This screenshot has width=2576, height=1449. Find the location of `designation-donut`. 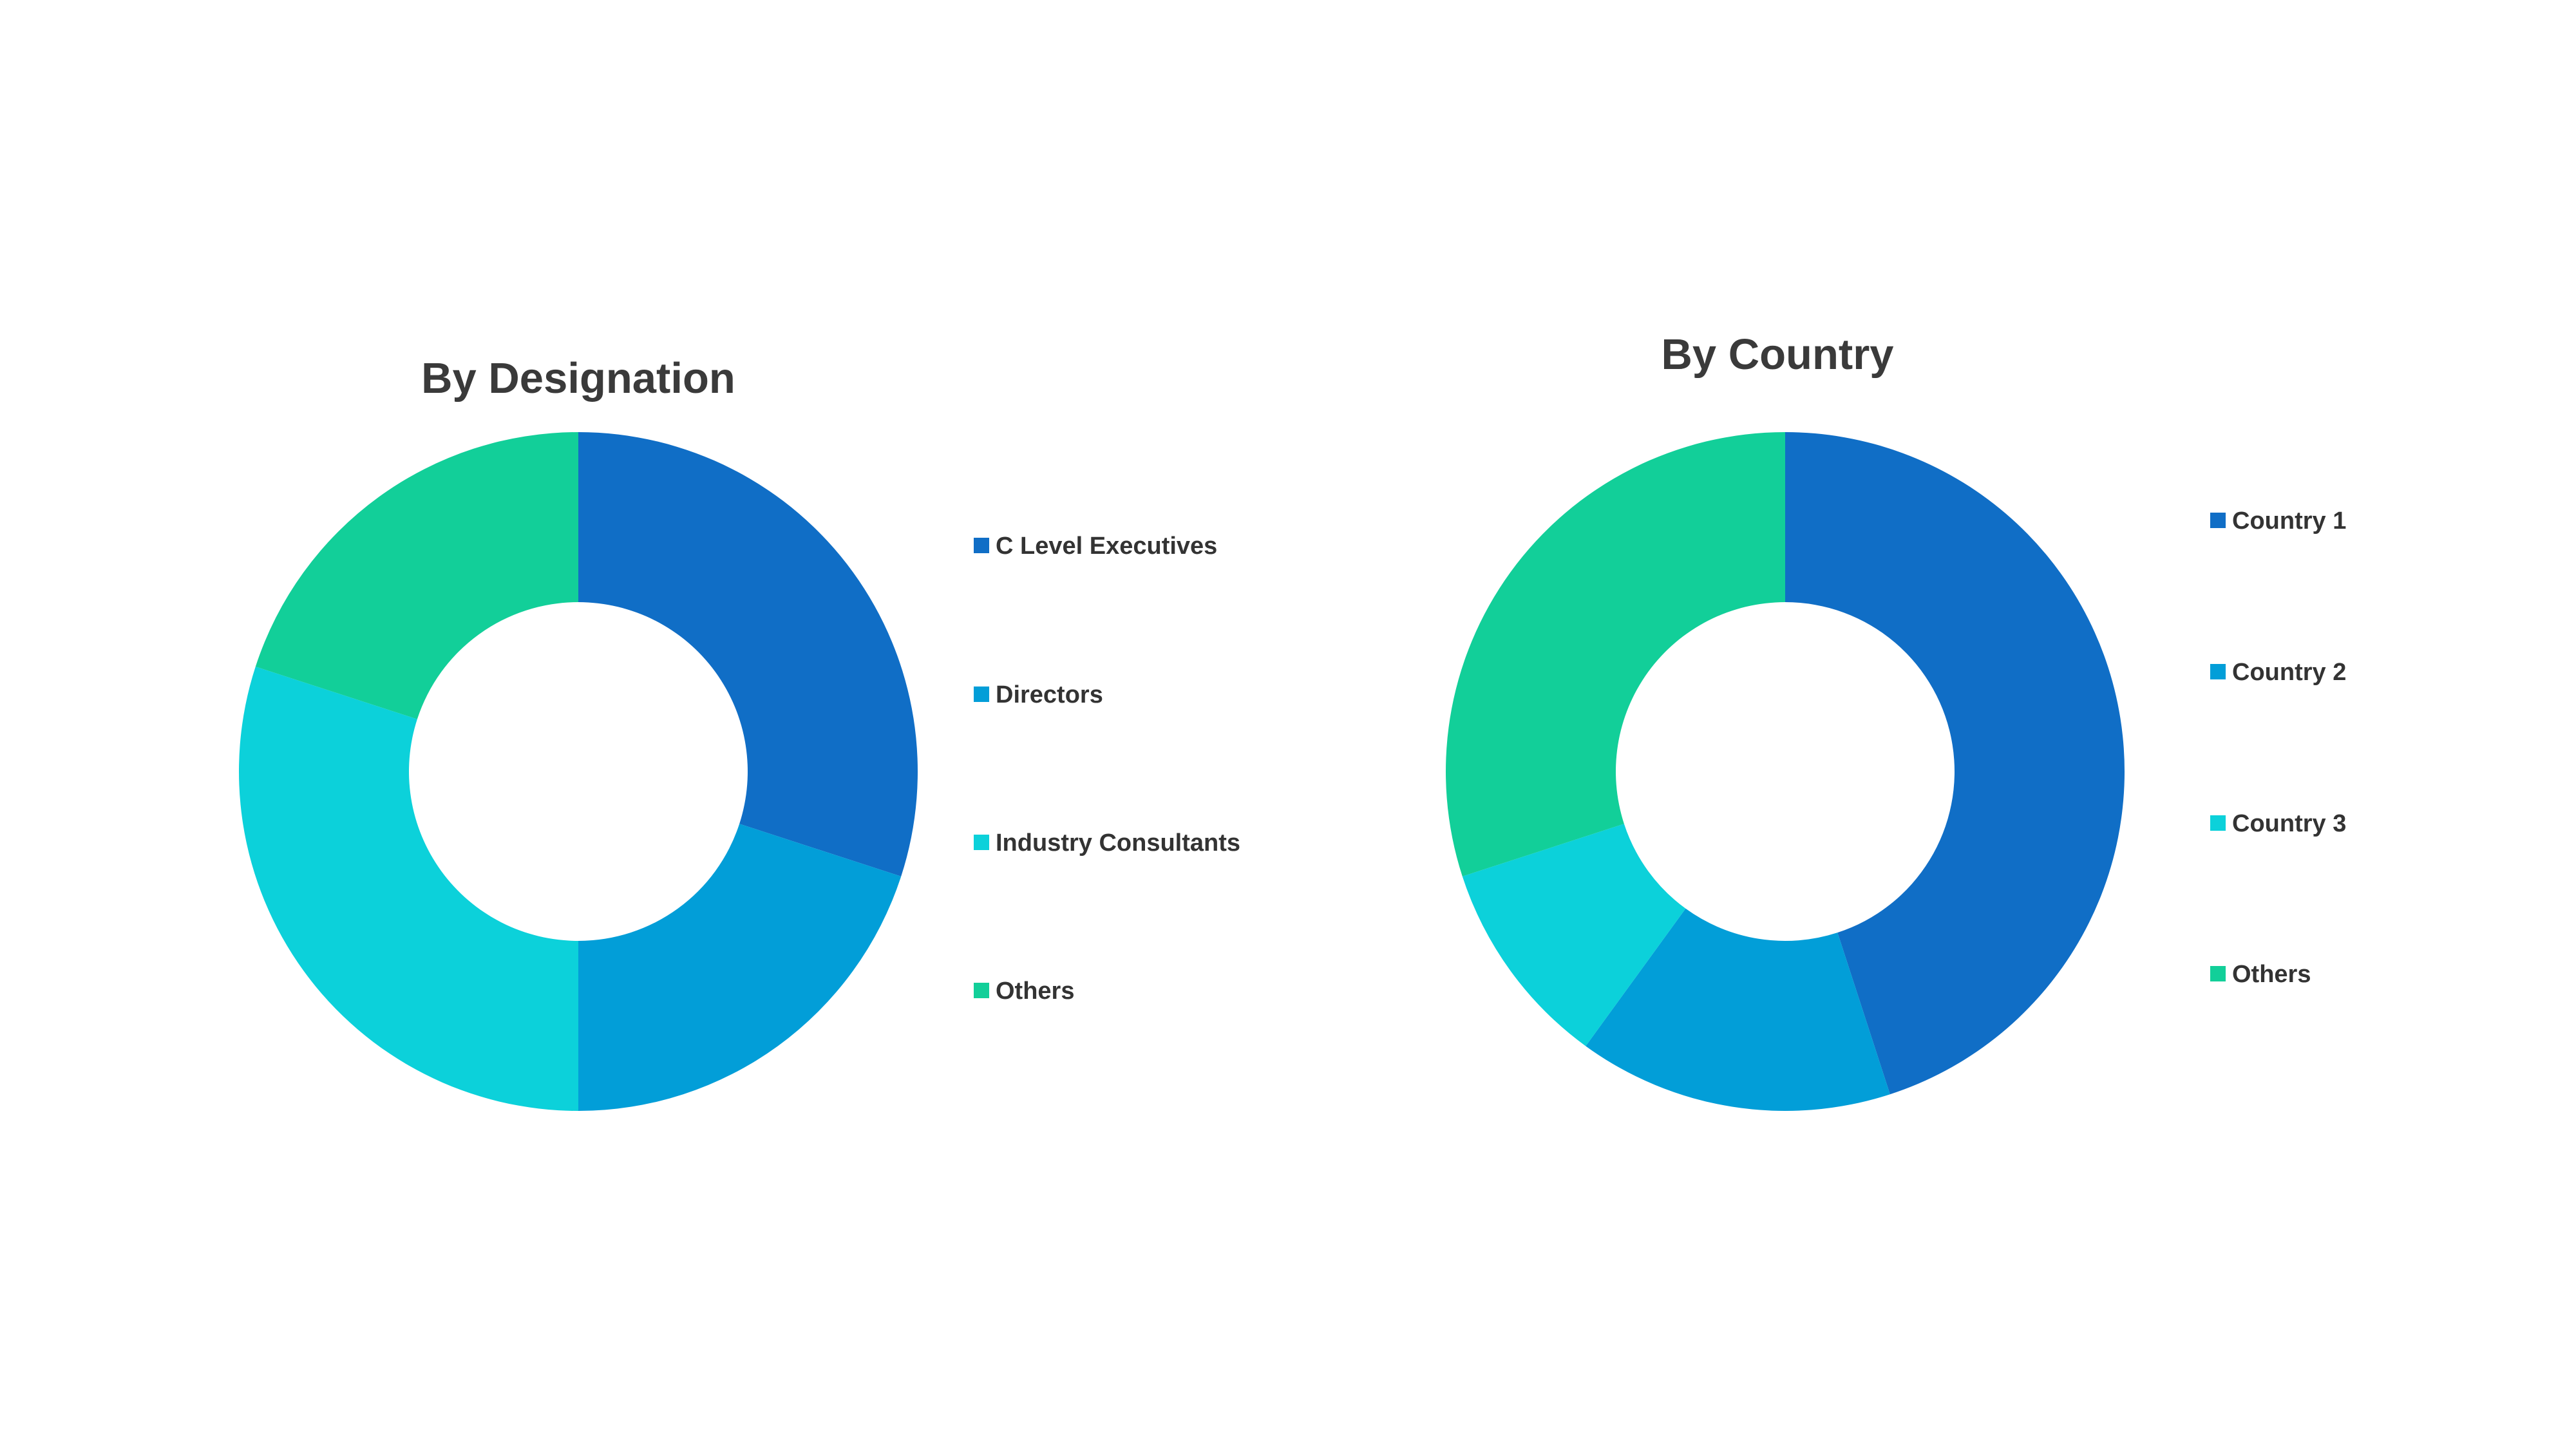

designation-donut is located at coordinates (578, 772).